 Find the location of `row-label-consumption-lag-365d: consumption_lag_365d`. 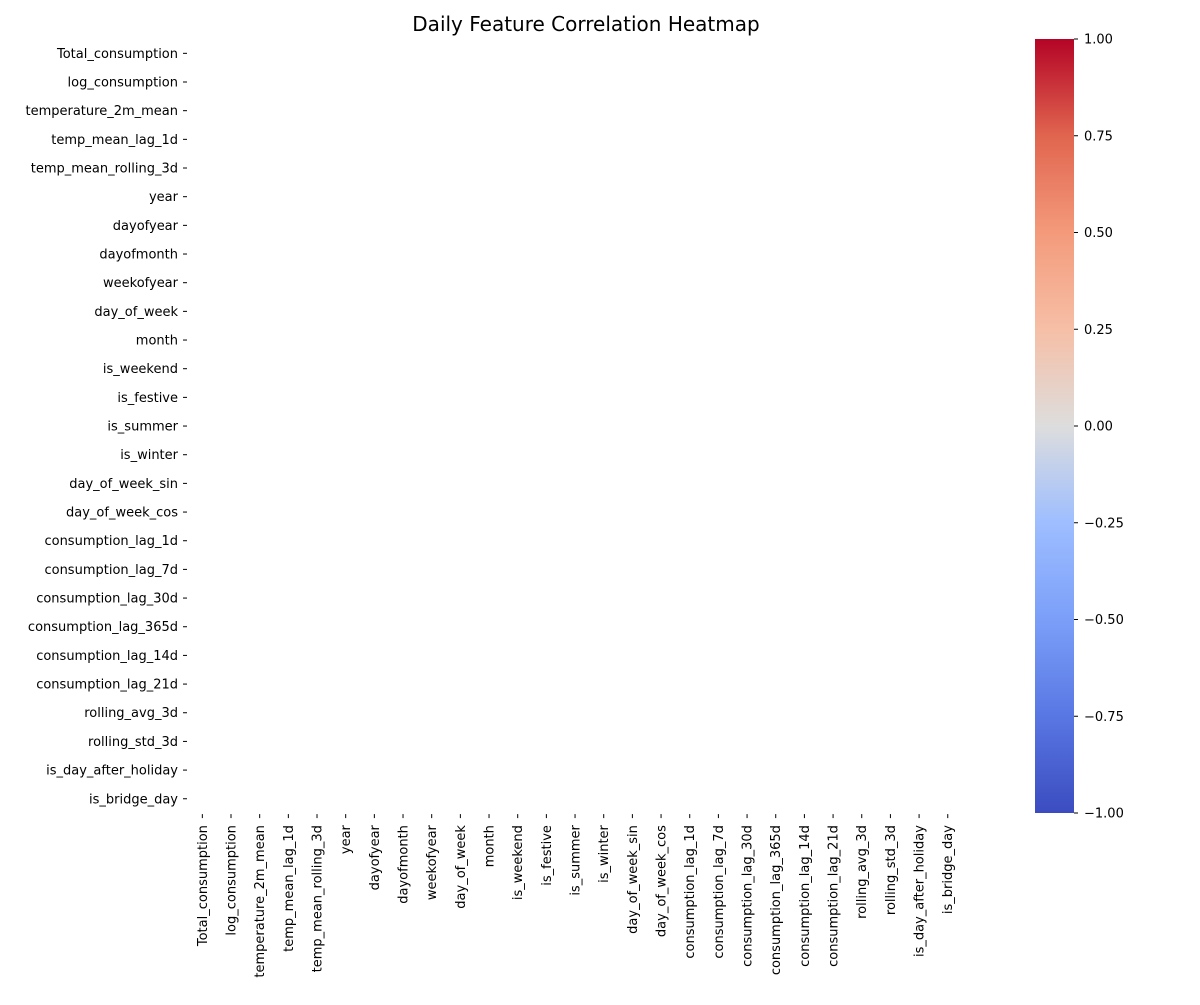

row-label-consumption-lag-365d: consumption_lag_365d is located at coordinates (103, 627).